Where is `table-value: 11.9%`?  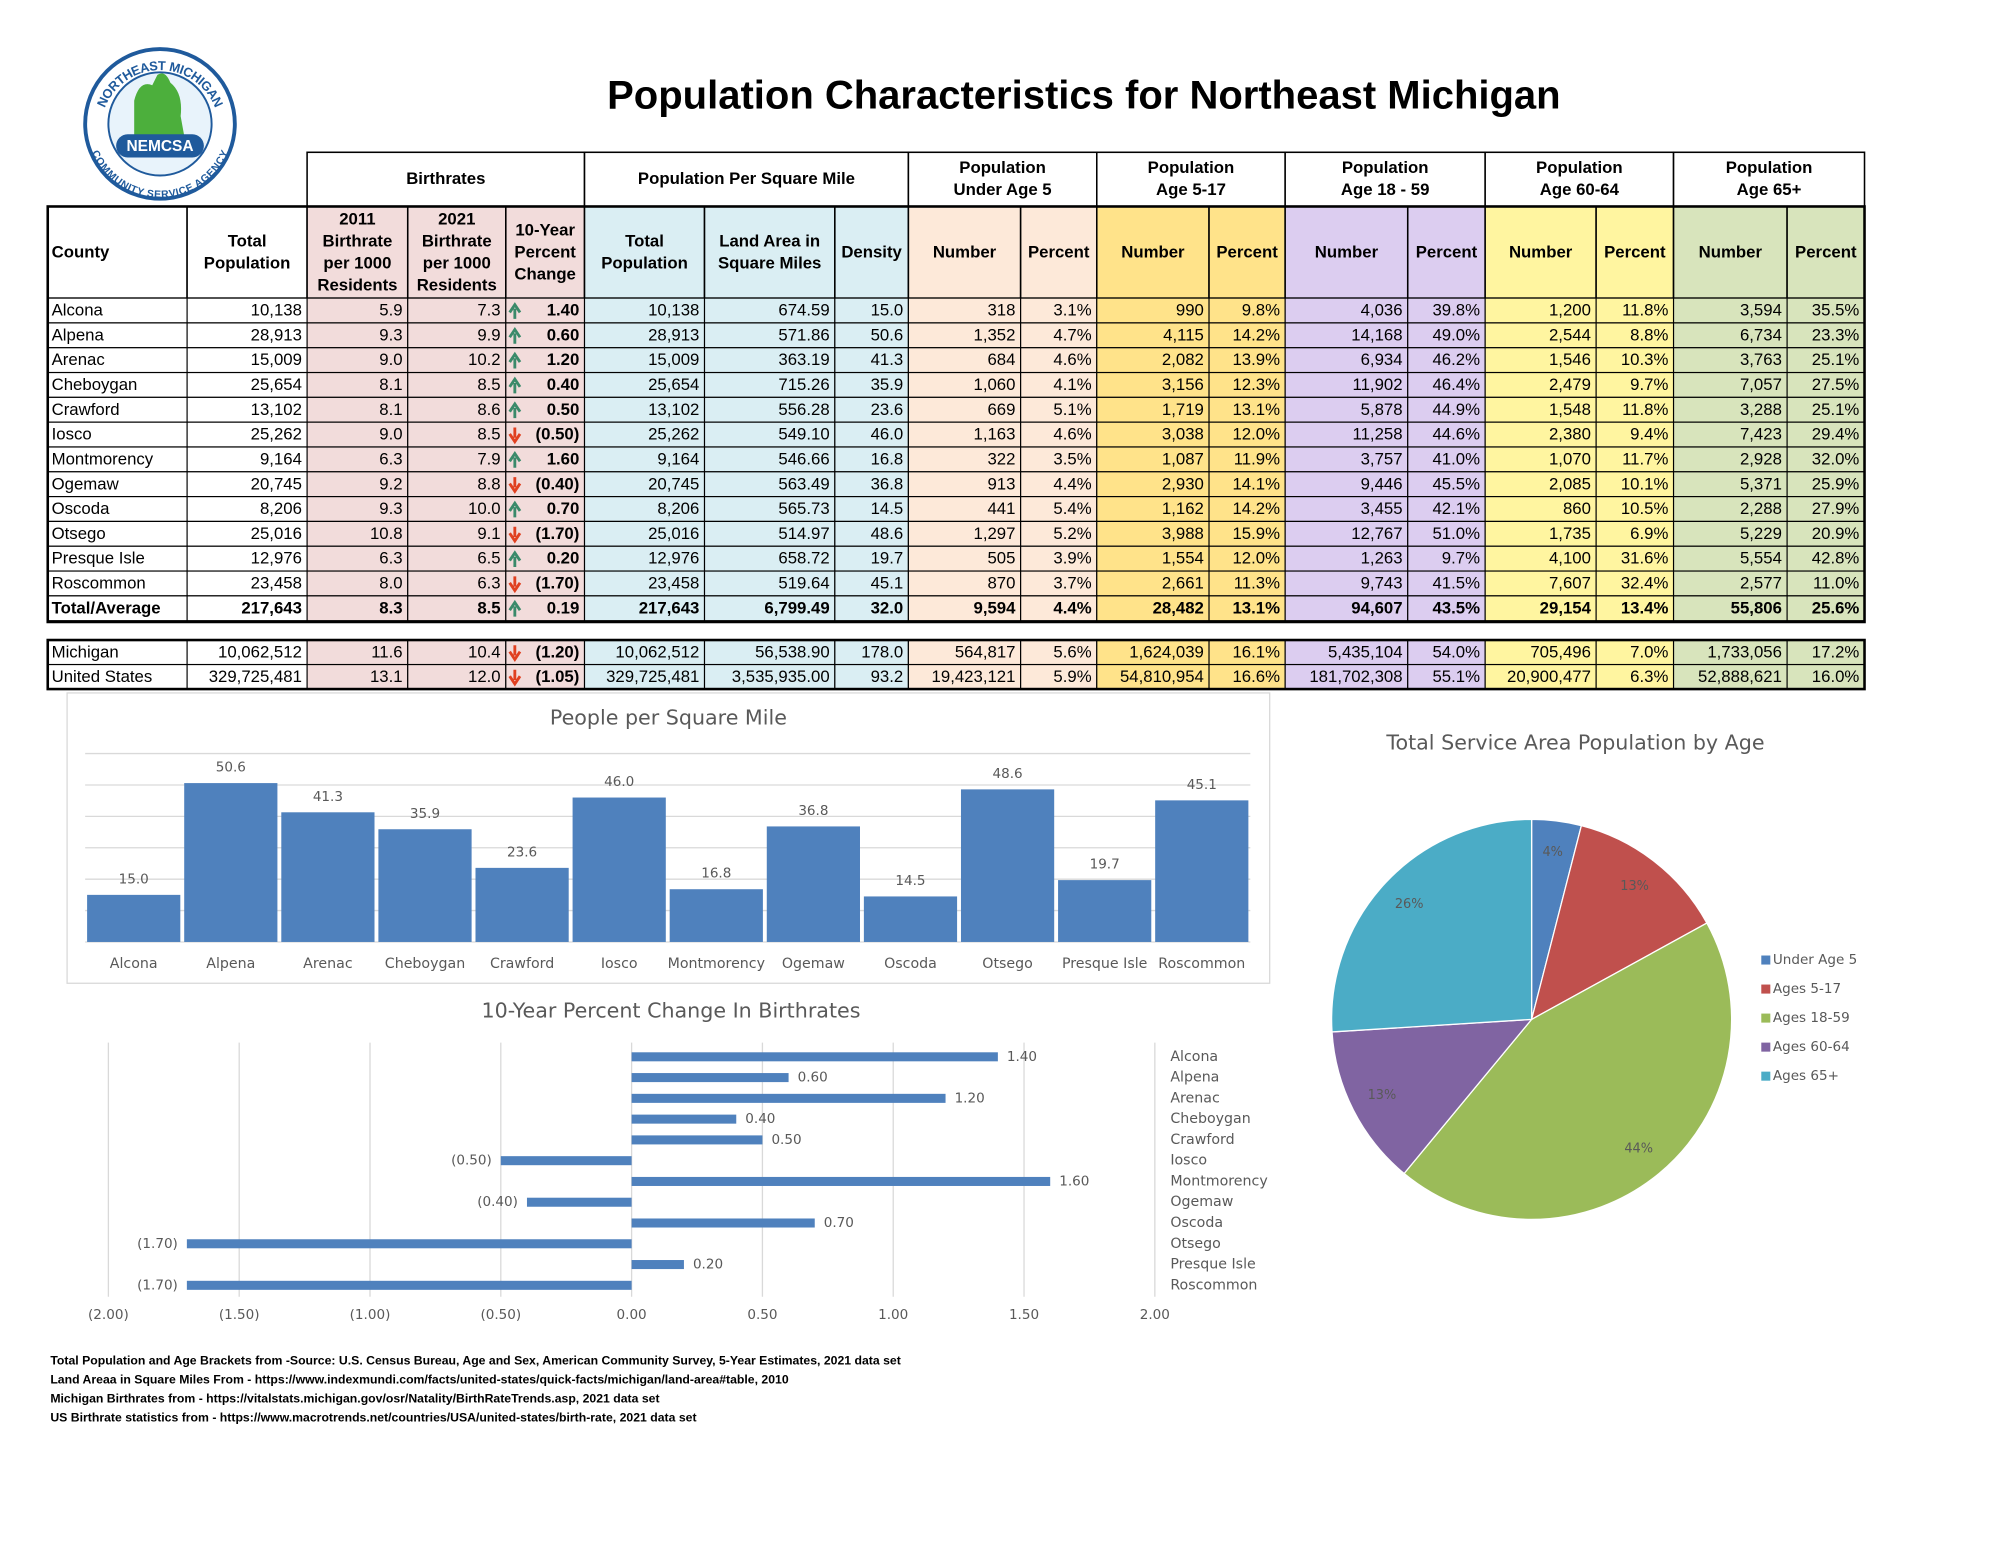 table-value: 11.9% is located at coordinates (1257, 458).